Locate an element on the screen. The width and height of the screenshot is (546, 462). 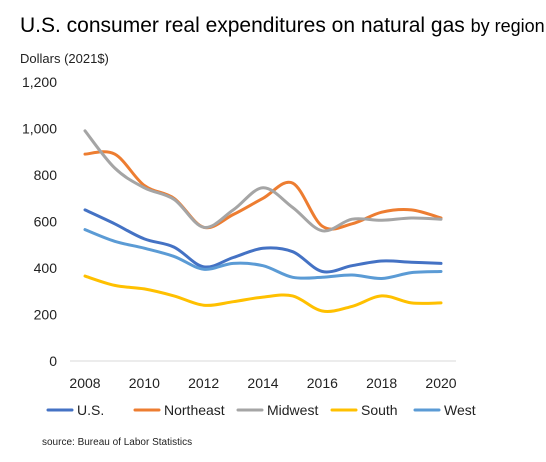
x-tick-label: 2016 is located at coordinates (322, 383).